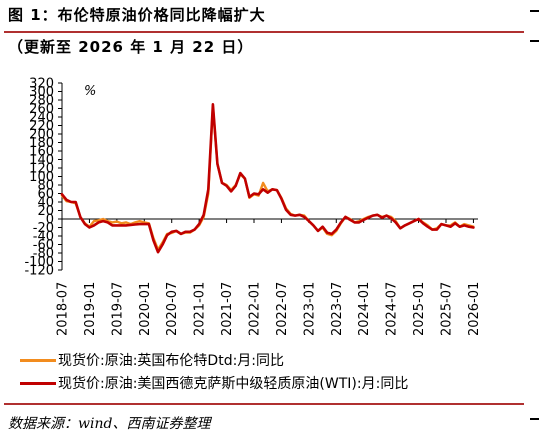 The height and width of the screenshot is (436, 539). Describe the element at coordinates (41, 118) in the screenshot. I see `y-tick-label: 240` at that location.